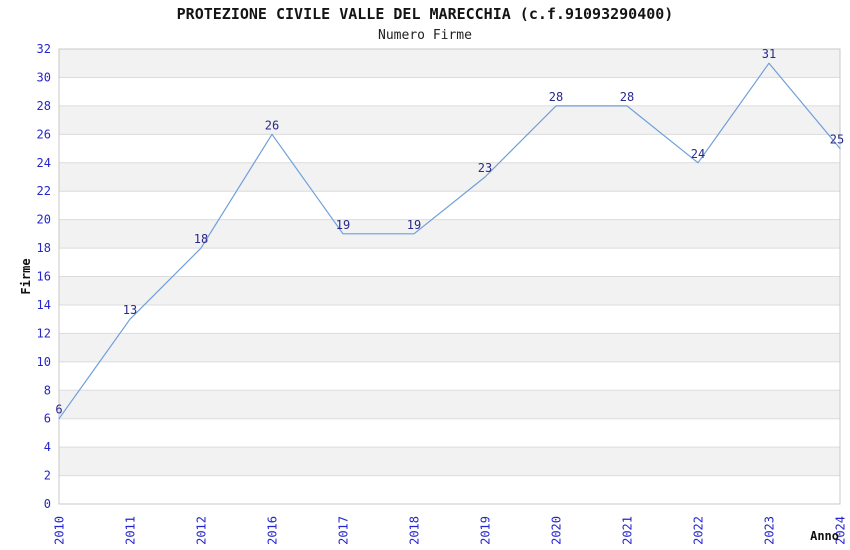 This screenshot has width=850, height=550. Describe the element at coordinates (60, 530) in the screenshot. I see `x-tick-label: 2010` at that location.